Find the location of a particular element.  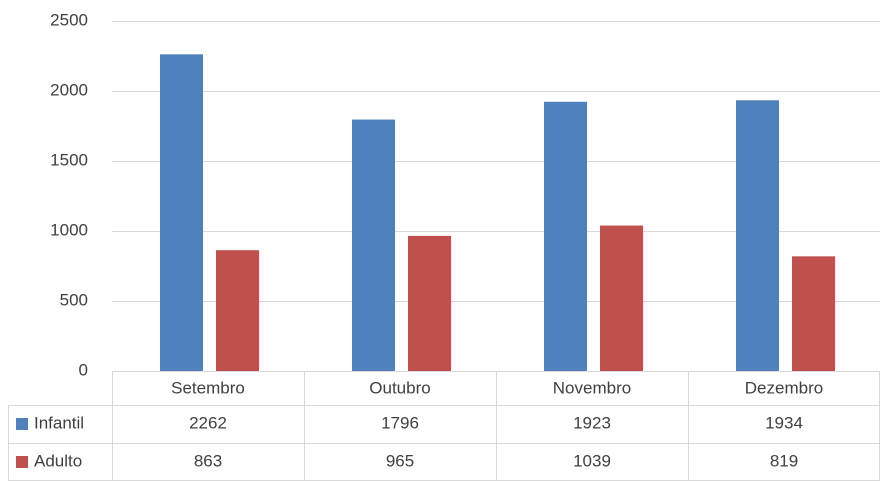

table-value: 819 is located at coordinates (784, 460).